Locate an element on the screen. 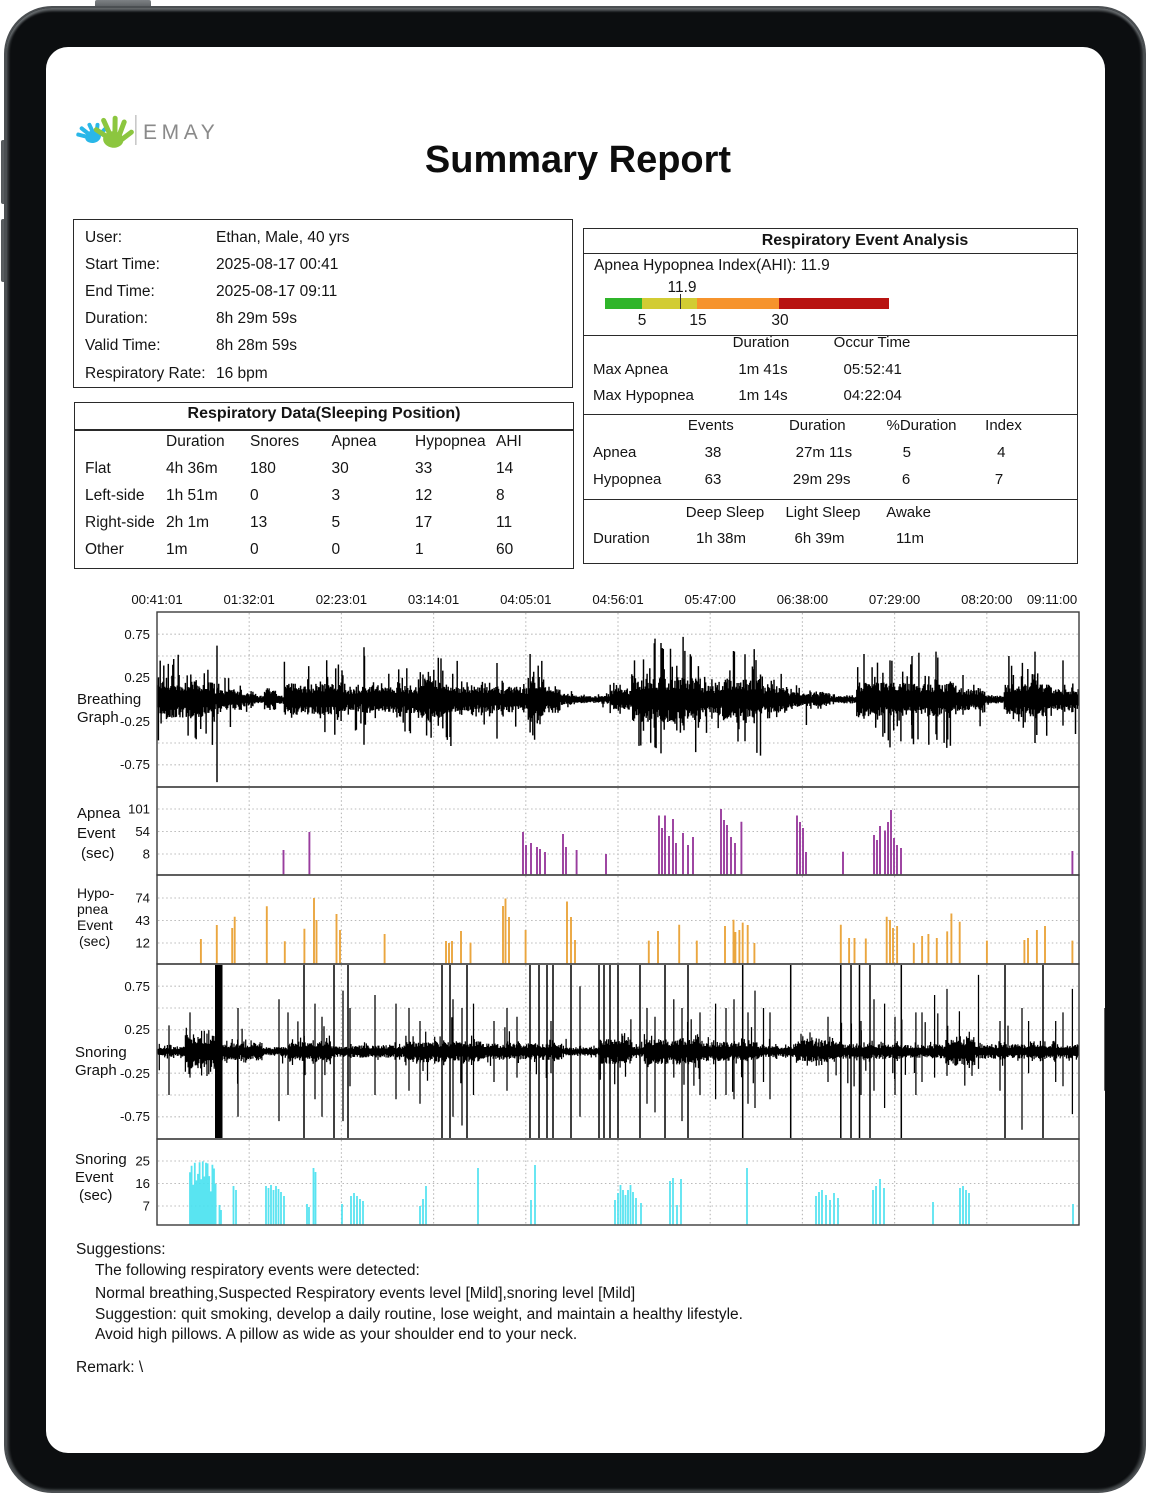 Image resolution: width=1150 pixels, height=1500 pixels. svg-text: pnea is located at coordinates (92, 909).